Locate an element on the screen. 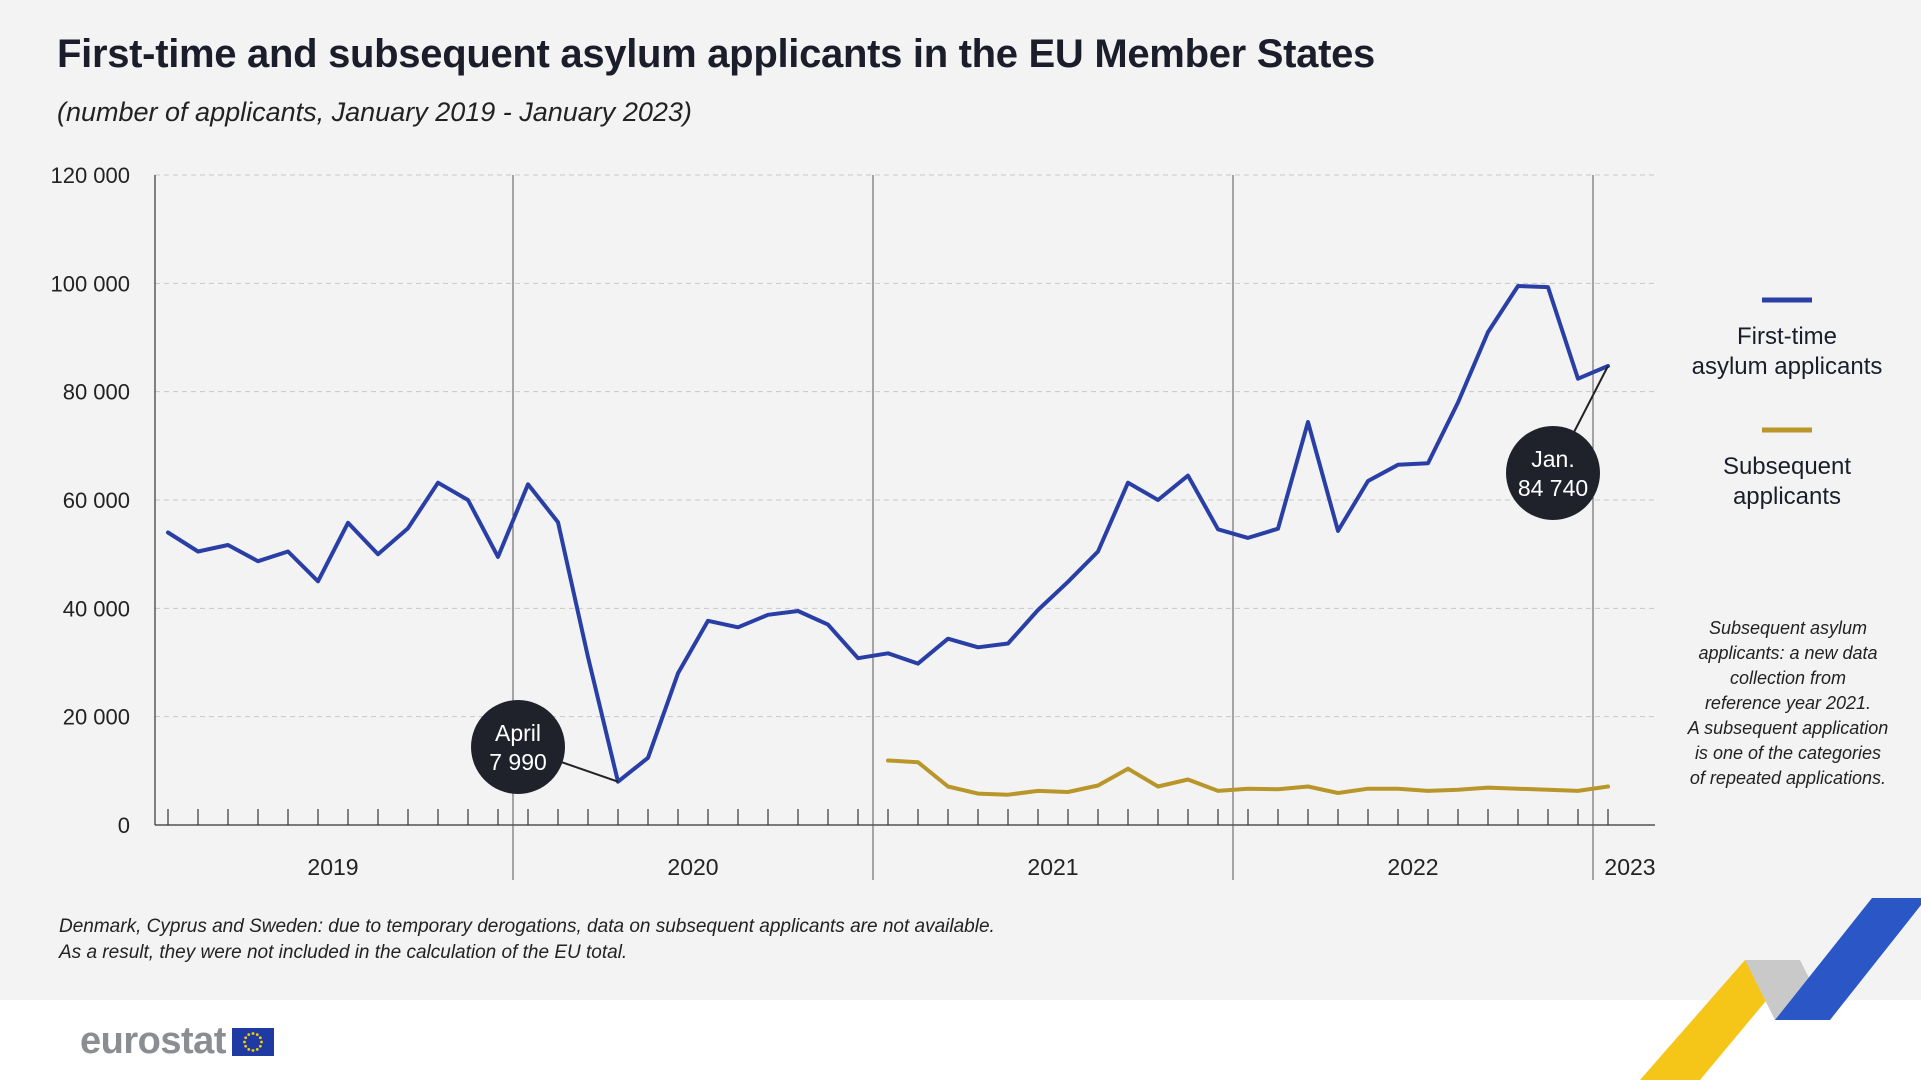  legend-label: applicants is located at coordinates (1787, 496).